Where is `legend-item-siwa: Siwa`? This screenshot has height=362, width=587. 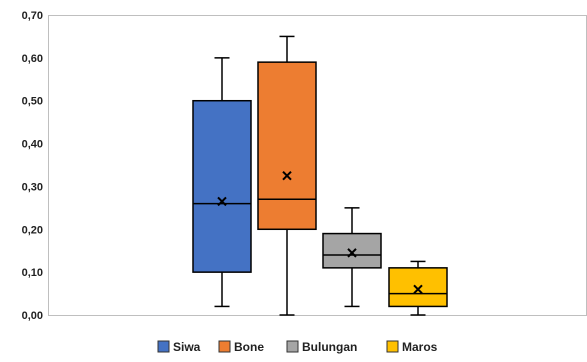 legend-item-siwa: Siwa is located at coordinates (179, 347).